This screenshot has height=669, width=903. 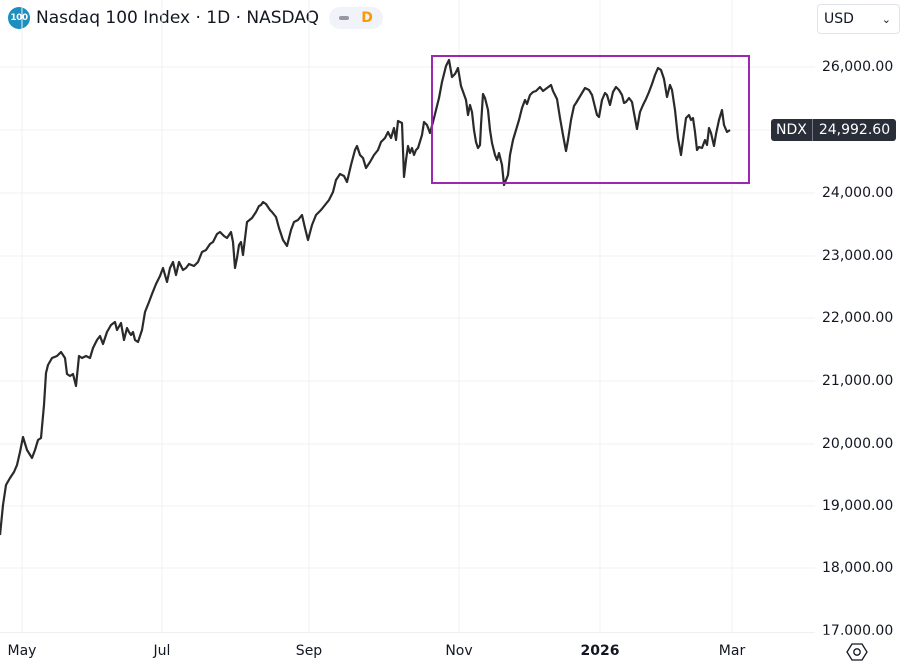 I want to click on x-axis-label: Mar, so click(x=732, y=651).